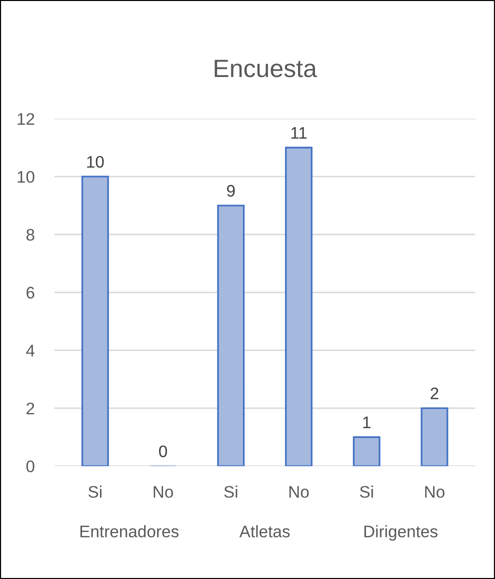 Image resolution: width=495 pixels, height=579 pixels. What do you see at coordinates (26, 176) in the screenshot?
I see `y-tick-label: 10` at bounding box center [26, 176].